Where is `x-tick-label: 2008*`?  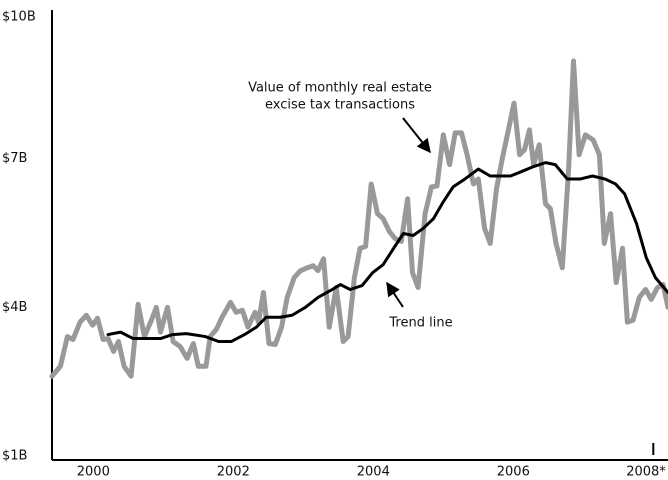
x-tick-label: 2008* is located at coordinates (646, 472).